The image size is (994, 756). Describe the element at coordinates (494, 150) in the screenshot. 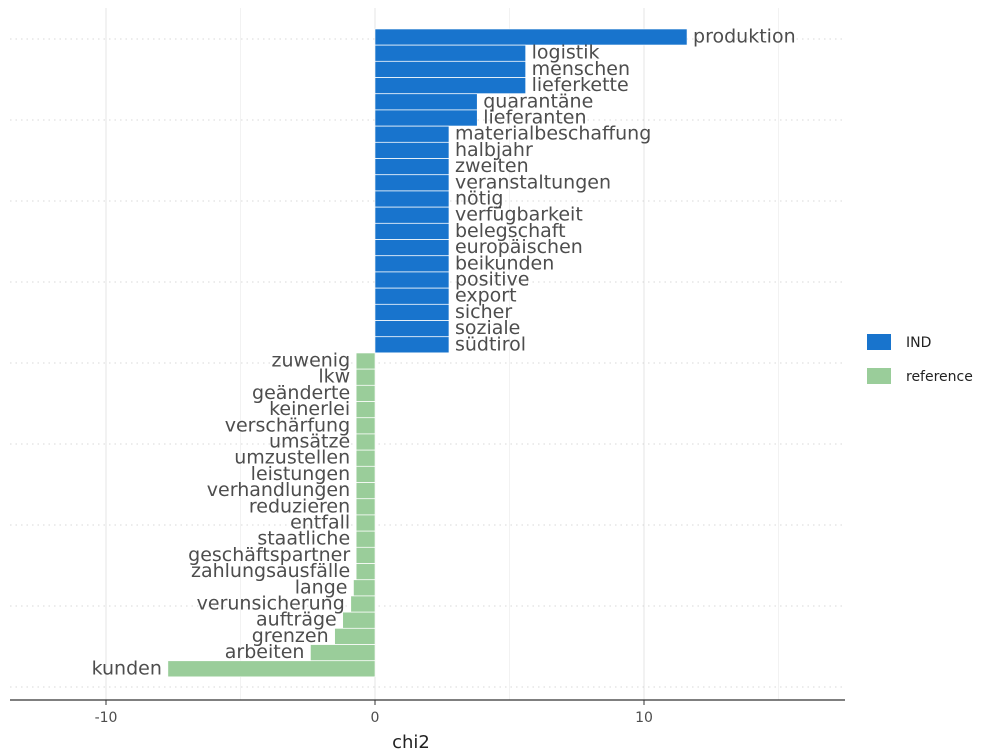

I see `bar-label: halbjahr` at that location.